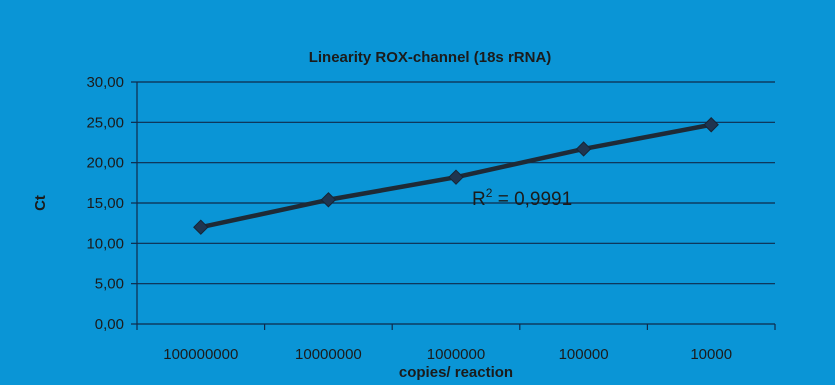  I want to click on x-axis-label: copies/ reaction, so click(456, 372).